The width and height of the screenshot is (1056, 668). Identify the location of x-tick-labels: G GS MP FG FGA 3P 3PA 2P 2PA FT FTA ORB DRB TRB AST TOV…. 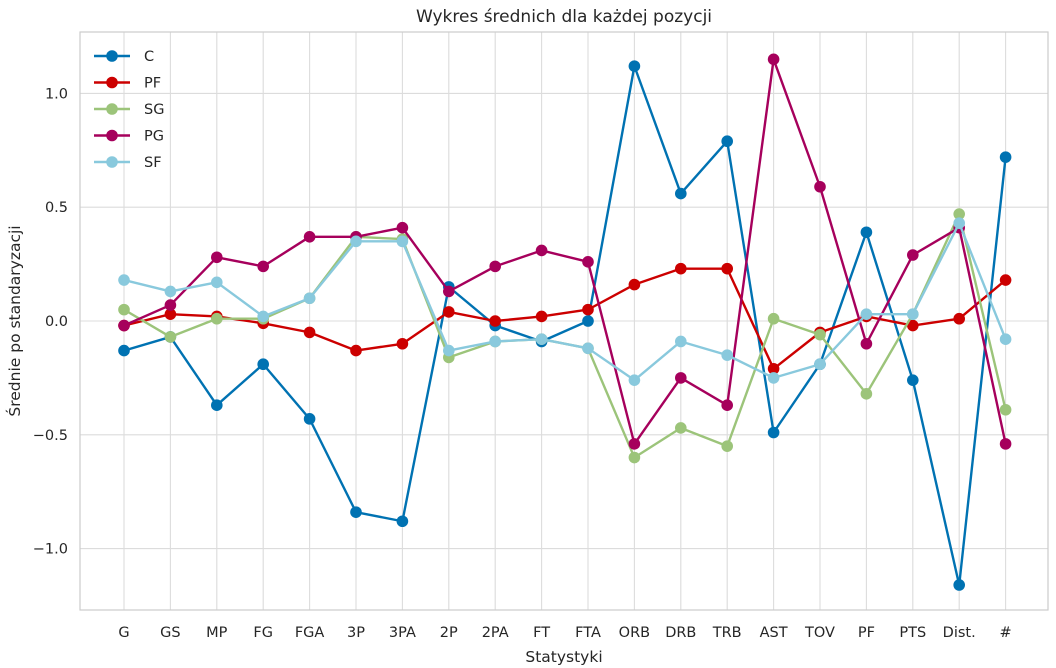
(564, 633).